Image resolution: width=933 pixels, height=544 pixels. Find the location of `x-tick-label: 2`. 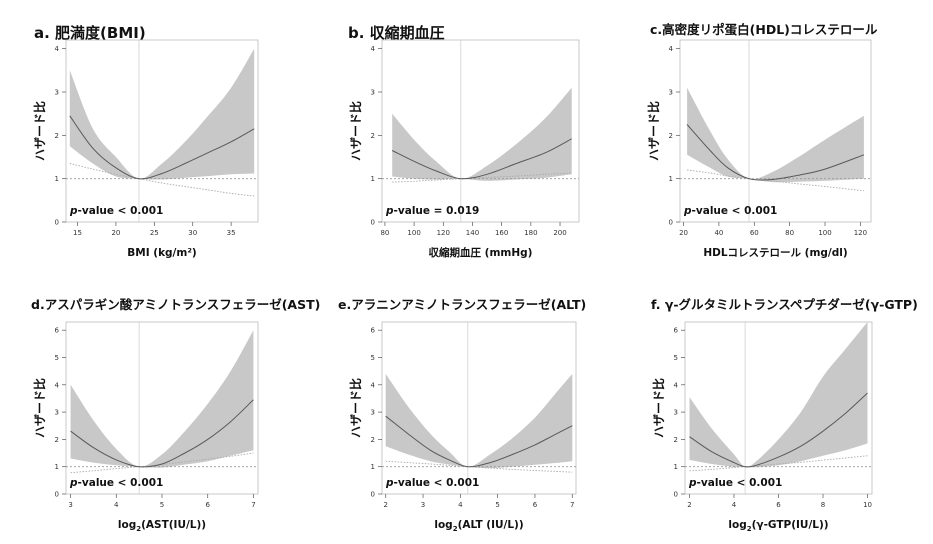

x-tick-label: 2 is located at coordinates (385, 505).